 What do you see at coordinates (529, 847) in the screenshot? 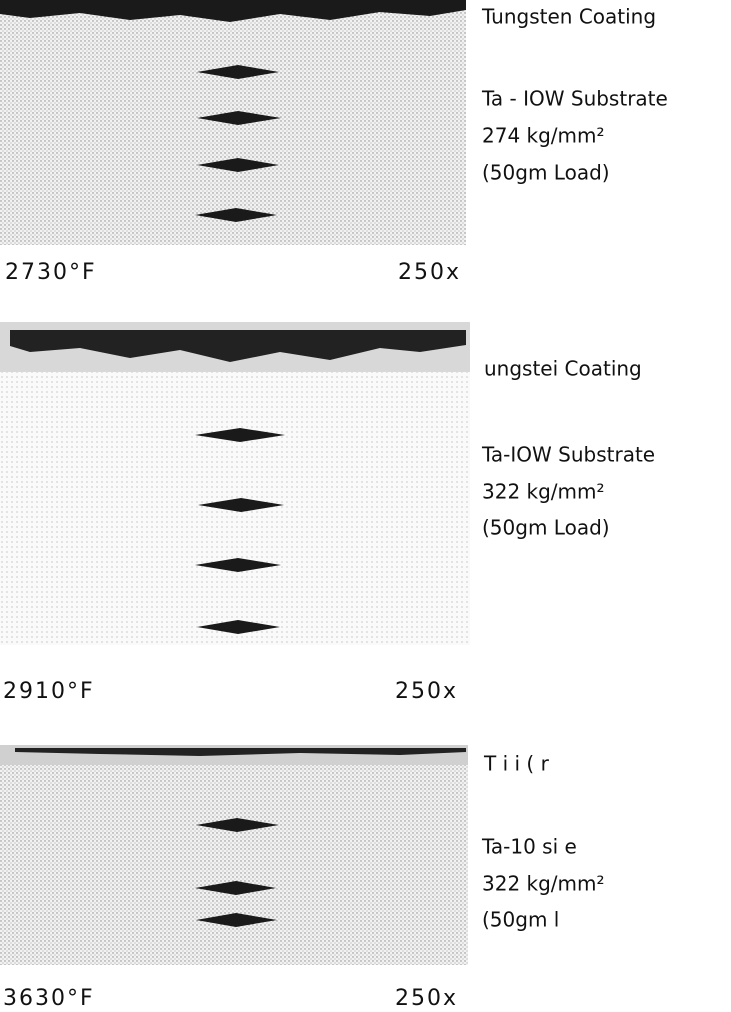
I see `substrate-label: Ta-10 si e` at bounding box center [529, 847].